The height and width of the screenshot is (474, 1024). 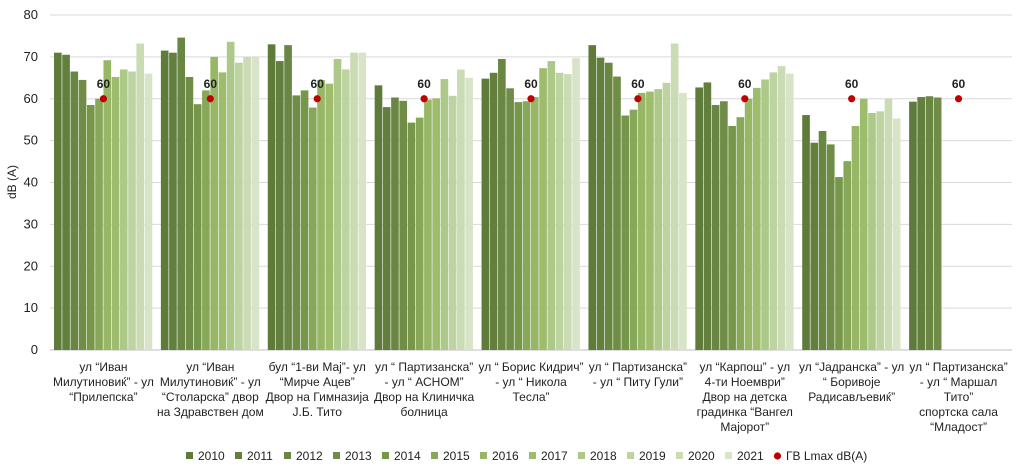 What do you see at coordinates (31, 223) in the screenshot?
I see `y-tick-label: 30` at bounding box center [31, 223].